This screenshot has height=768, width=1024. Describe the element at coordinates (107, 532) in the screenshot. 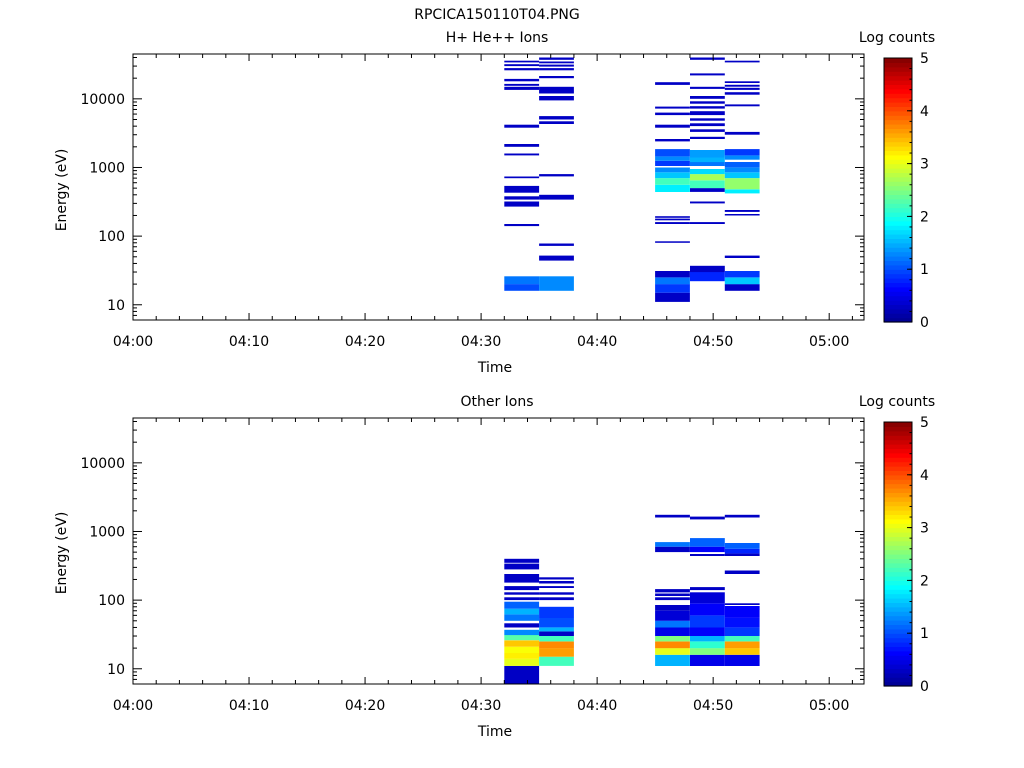

I see `y-tick-label: 1000` at that location.